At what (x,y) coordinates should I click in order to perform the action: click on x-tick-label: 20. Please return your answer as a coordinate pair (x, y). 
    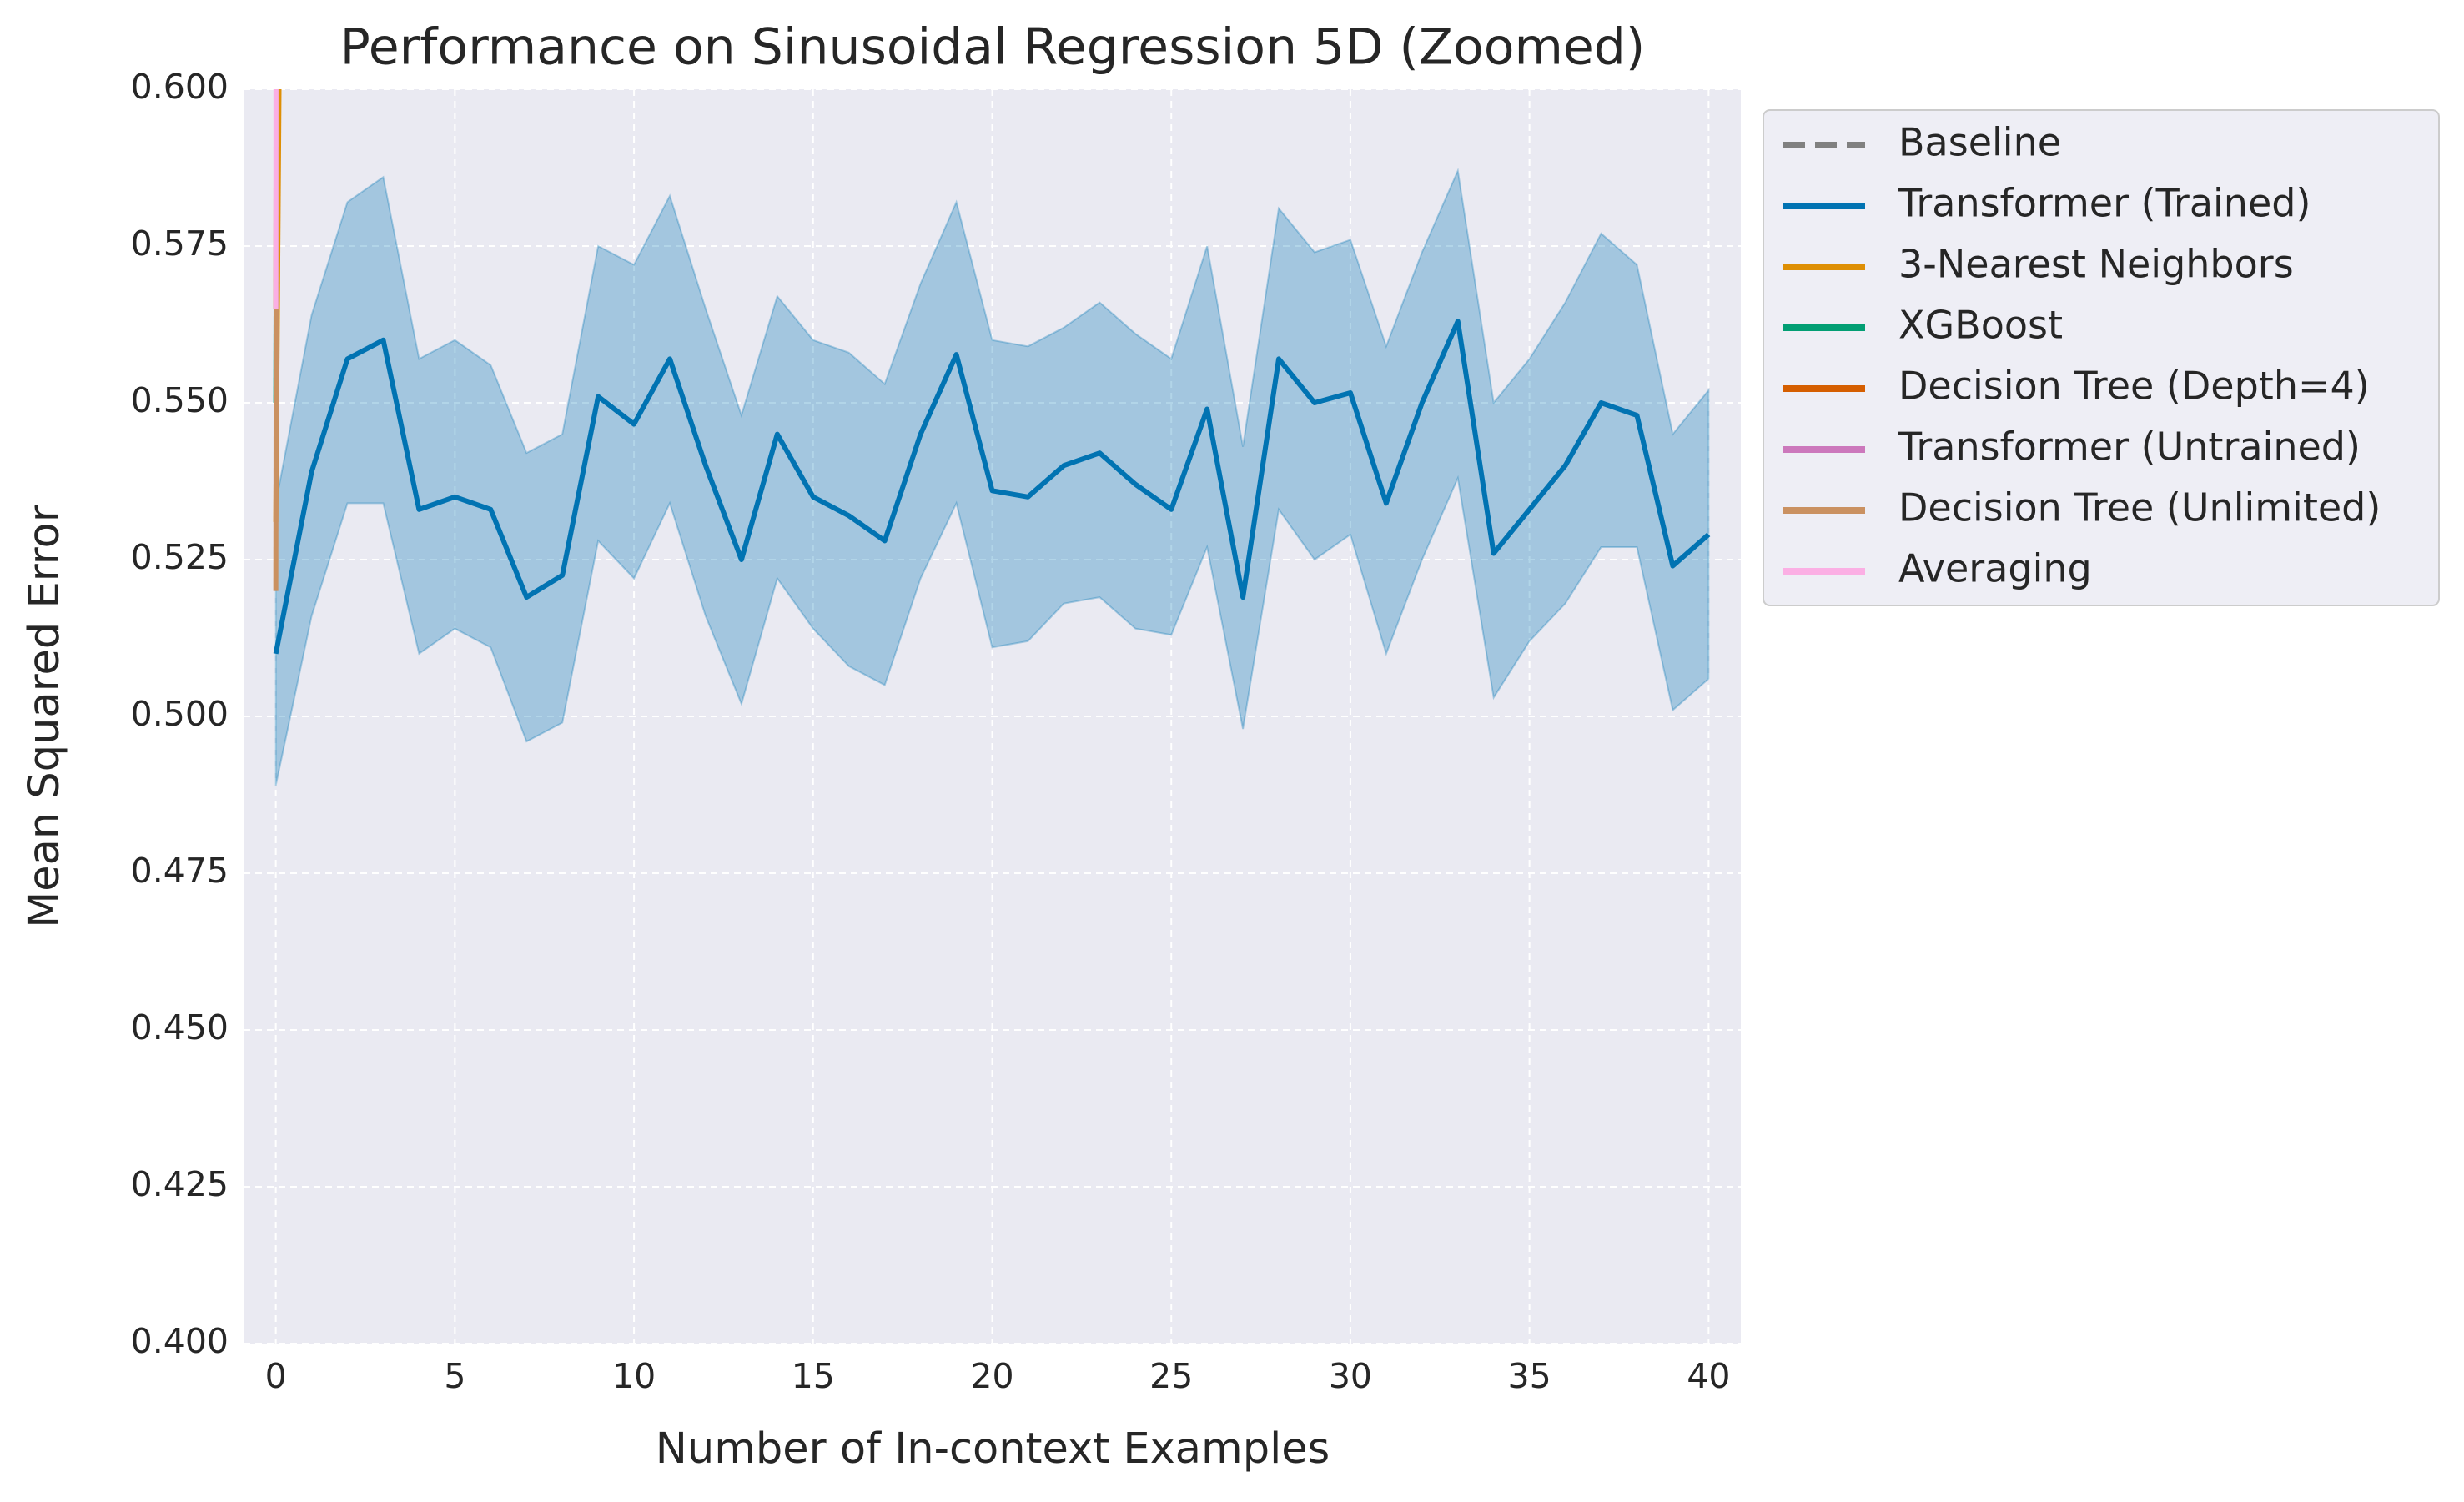
    Looking at the image, I should click on (991, 1376).